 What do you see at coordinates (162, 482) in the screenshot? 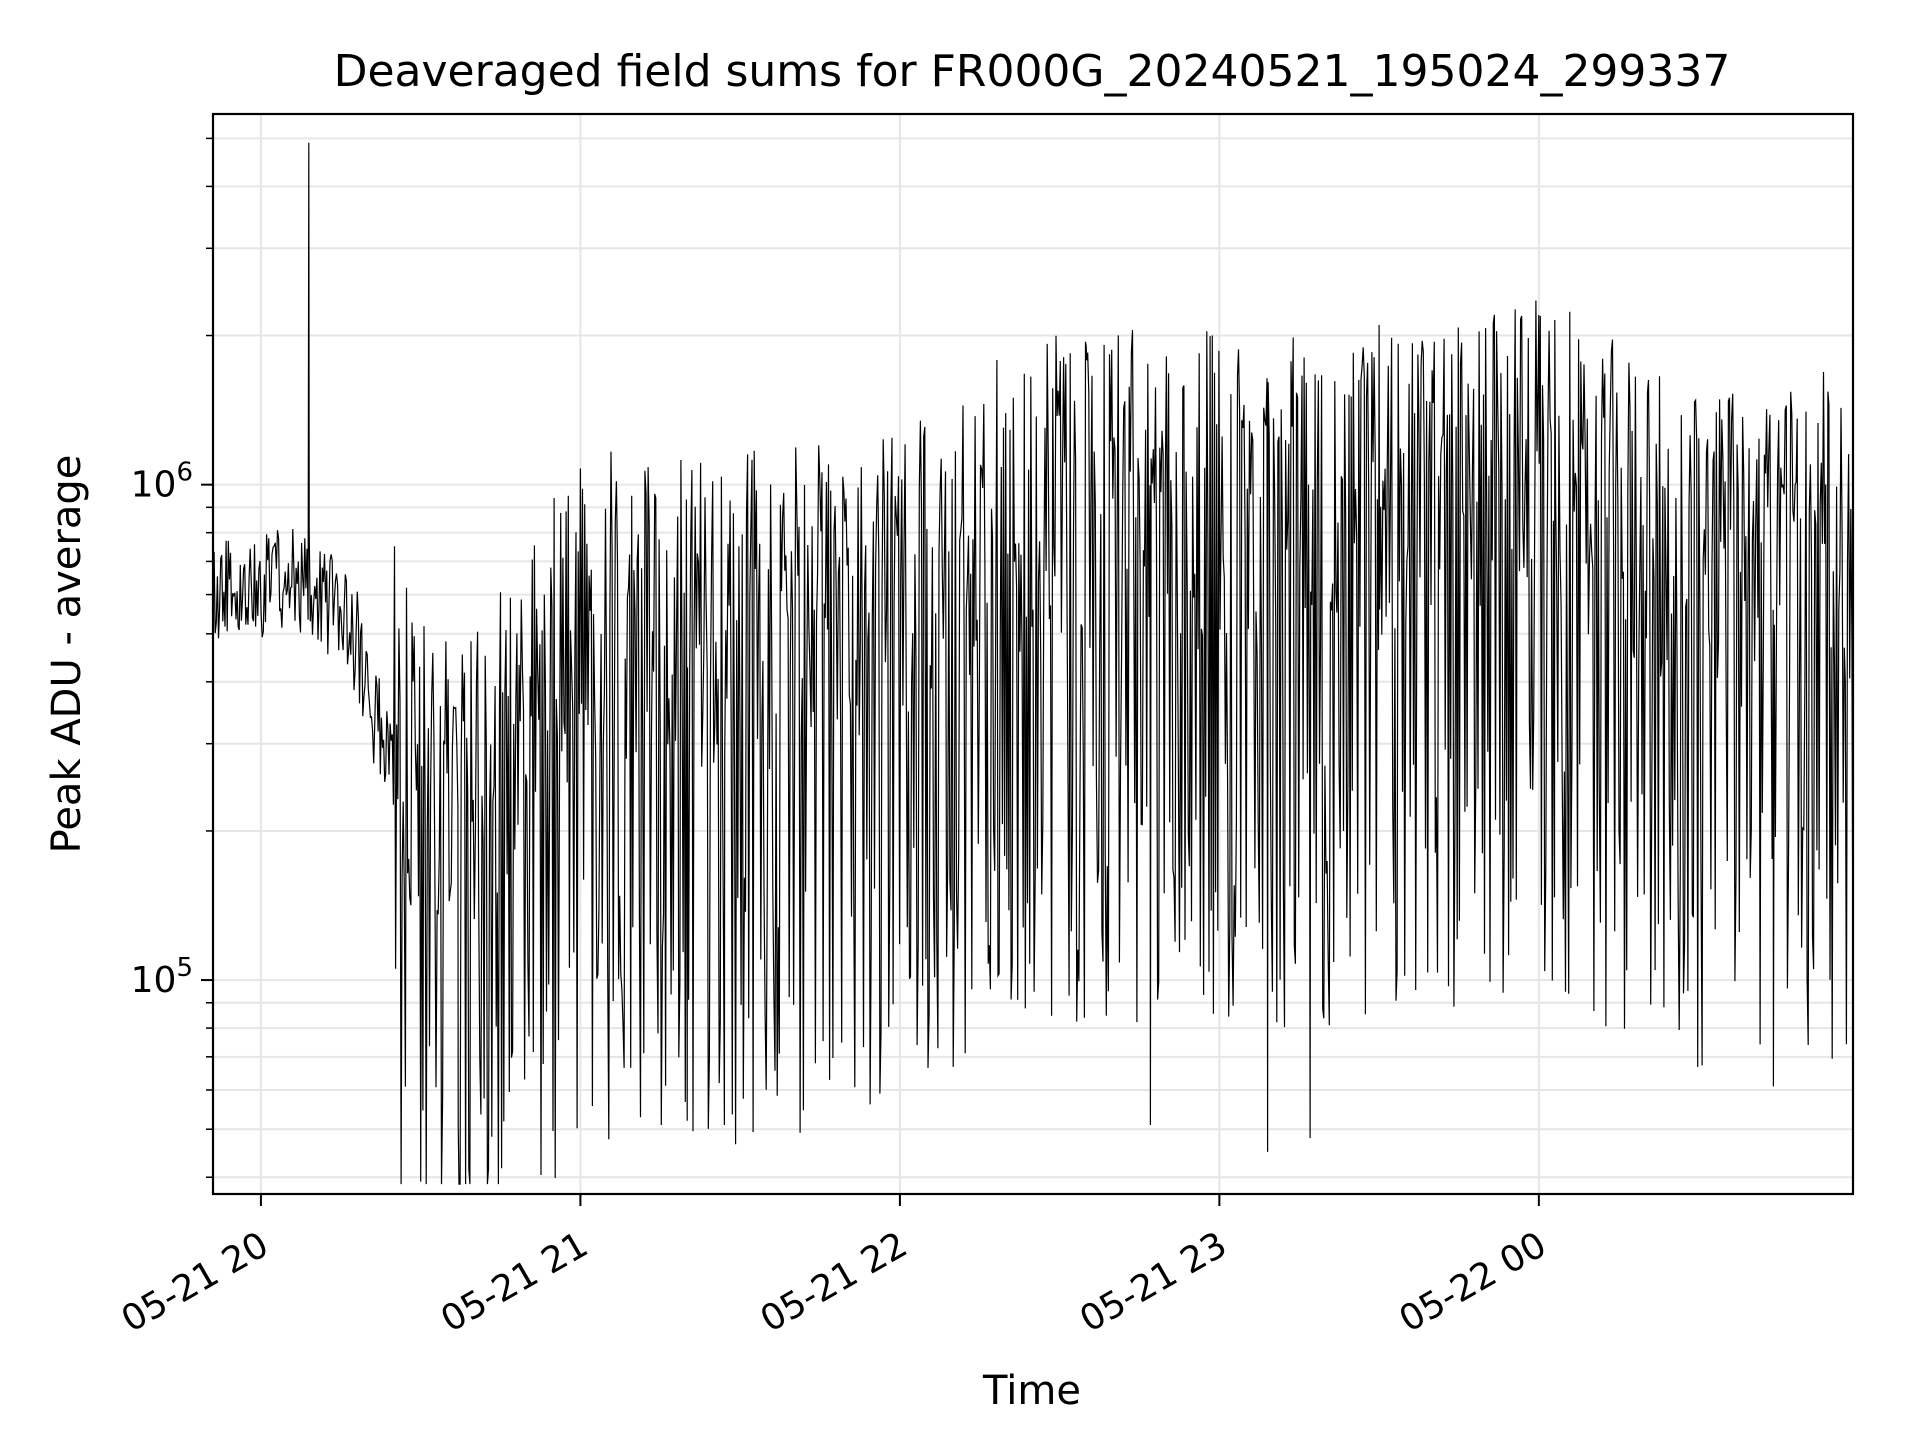
I see `y-tick-label: 10⁶` at bounding box center [162, 482].